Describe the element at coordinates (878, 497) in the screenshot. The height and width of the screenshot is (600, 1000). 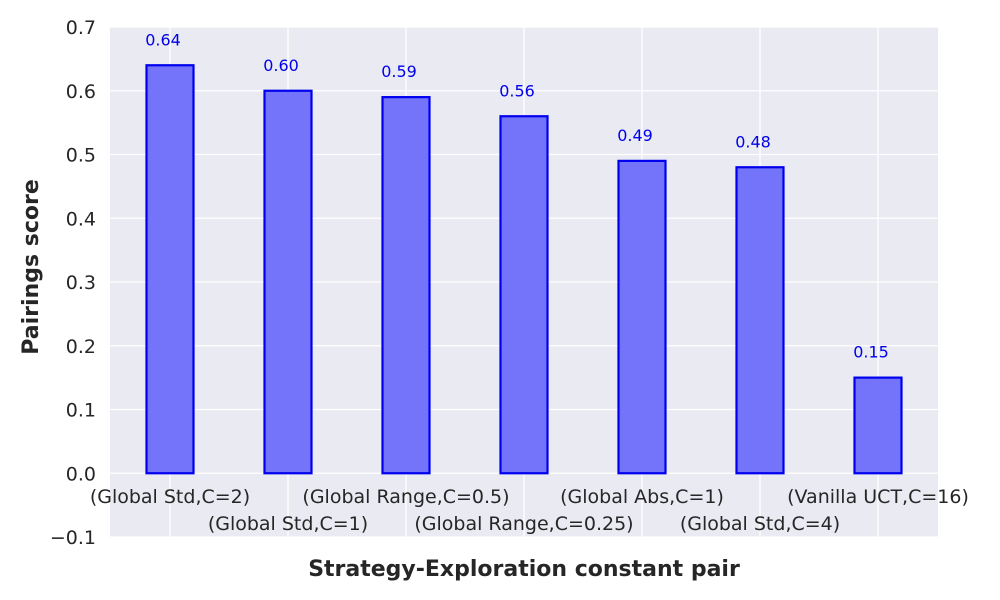
I see `x-category-label: (Vanilla UCT,C=16)` at that location.